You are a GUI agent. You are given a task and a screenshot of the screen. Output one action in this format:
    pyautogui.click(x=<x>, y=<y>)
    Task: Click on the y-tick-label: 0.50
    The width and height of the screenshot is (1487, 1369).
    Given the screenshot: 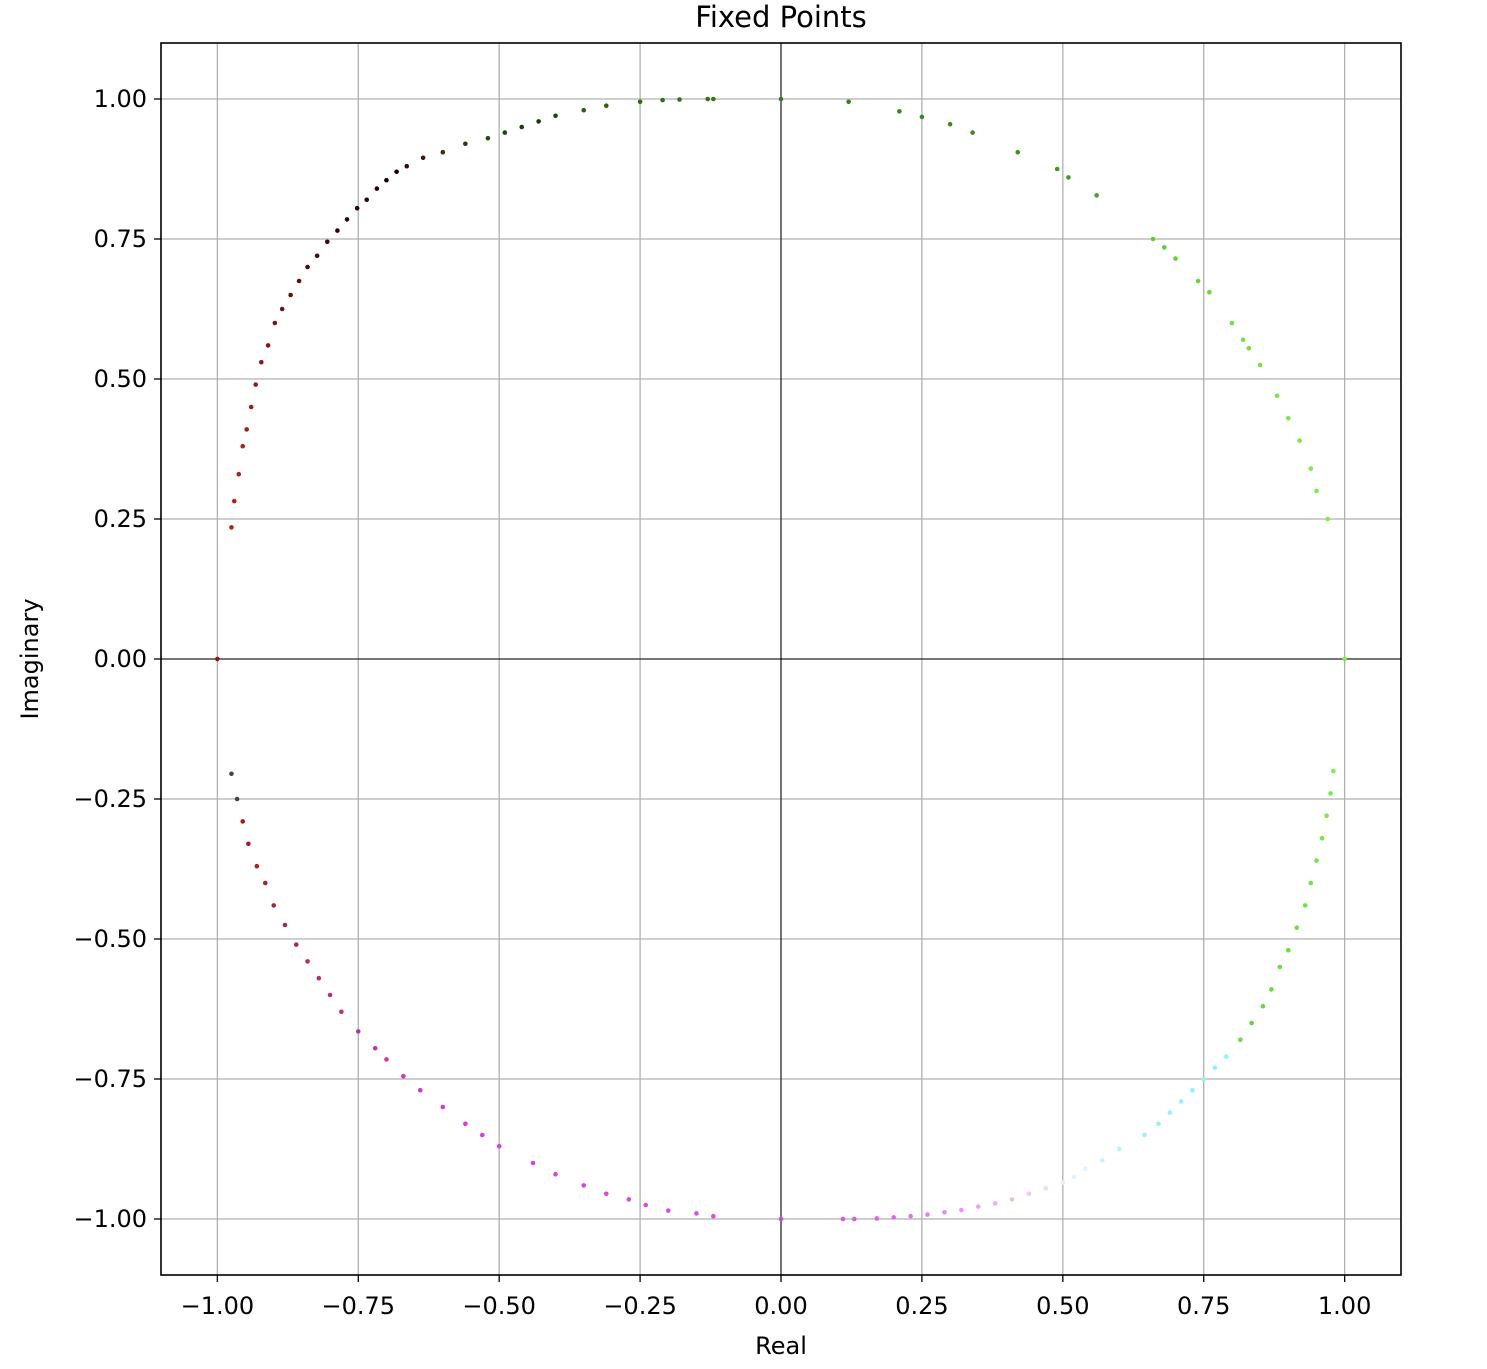 What is the action you would take?
    pyautogui.click(x=120, y=379)
    